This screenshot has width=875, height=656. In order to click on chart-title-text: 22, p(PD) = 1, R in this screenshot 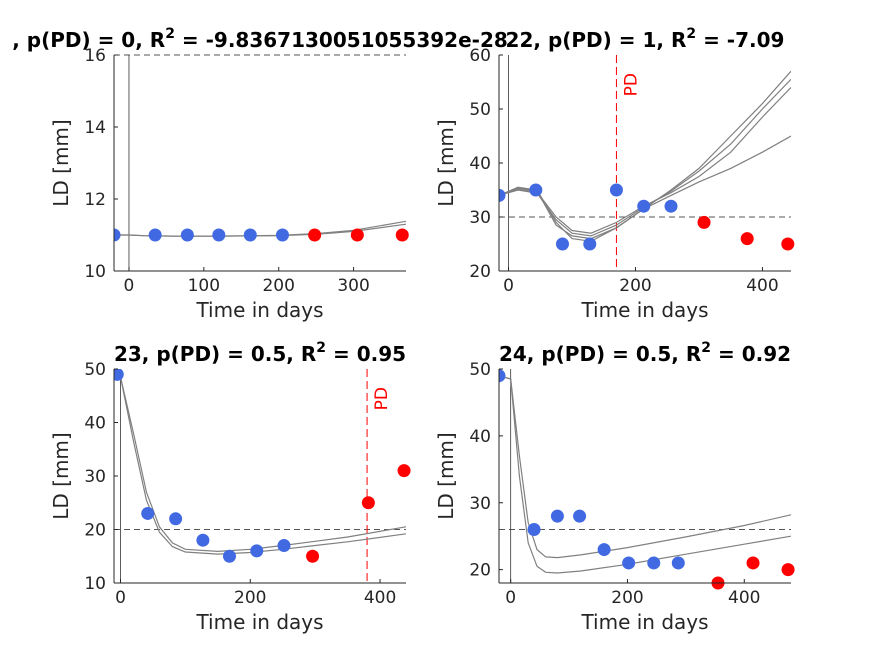, I will do `click(596, 40)`.